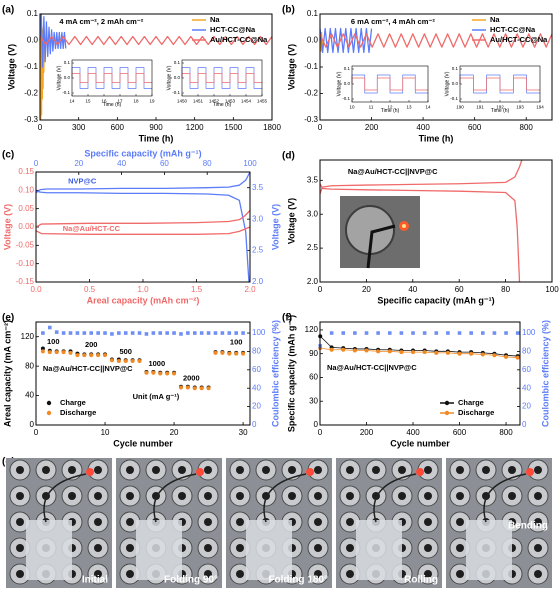  I want to click on led-glow, so click(404, 226).